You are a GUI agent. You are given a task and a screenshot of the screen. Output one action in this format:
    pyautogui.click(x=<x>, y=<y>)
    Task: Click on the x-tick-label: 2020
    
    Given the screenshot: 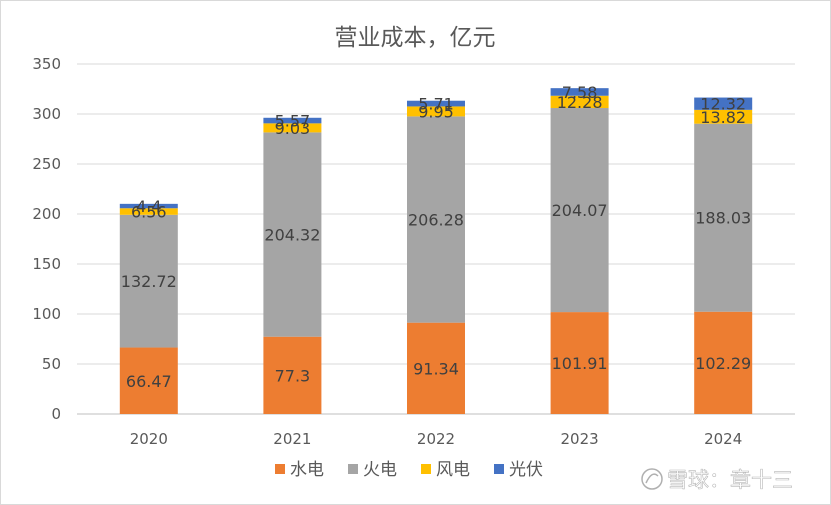 What is the action you would take?
    pyautogui.click(x=149, y=439)
    